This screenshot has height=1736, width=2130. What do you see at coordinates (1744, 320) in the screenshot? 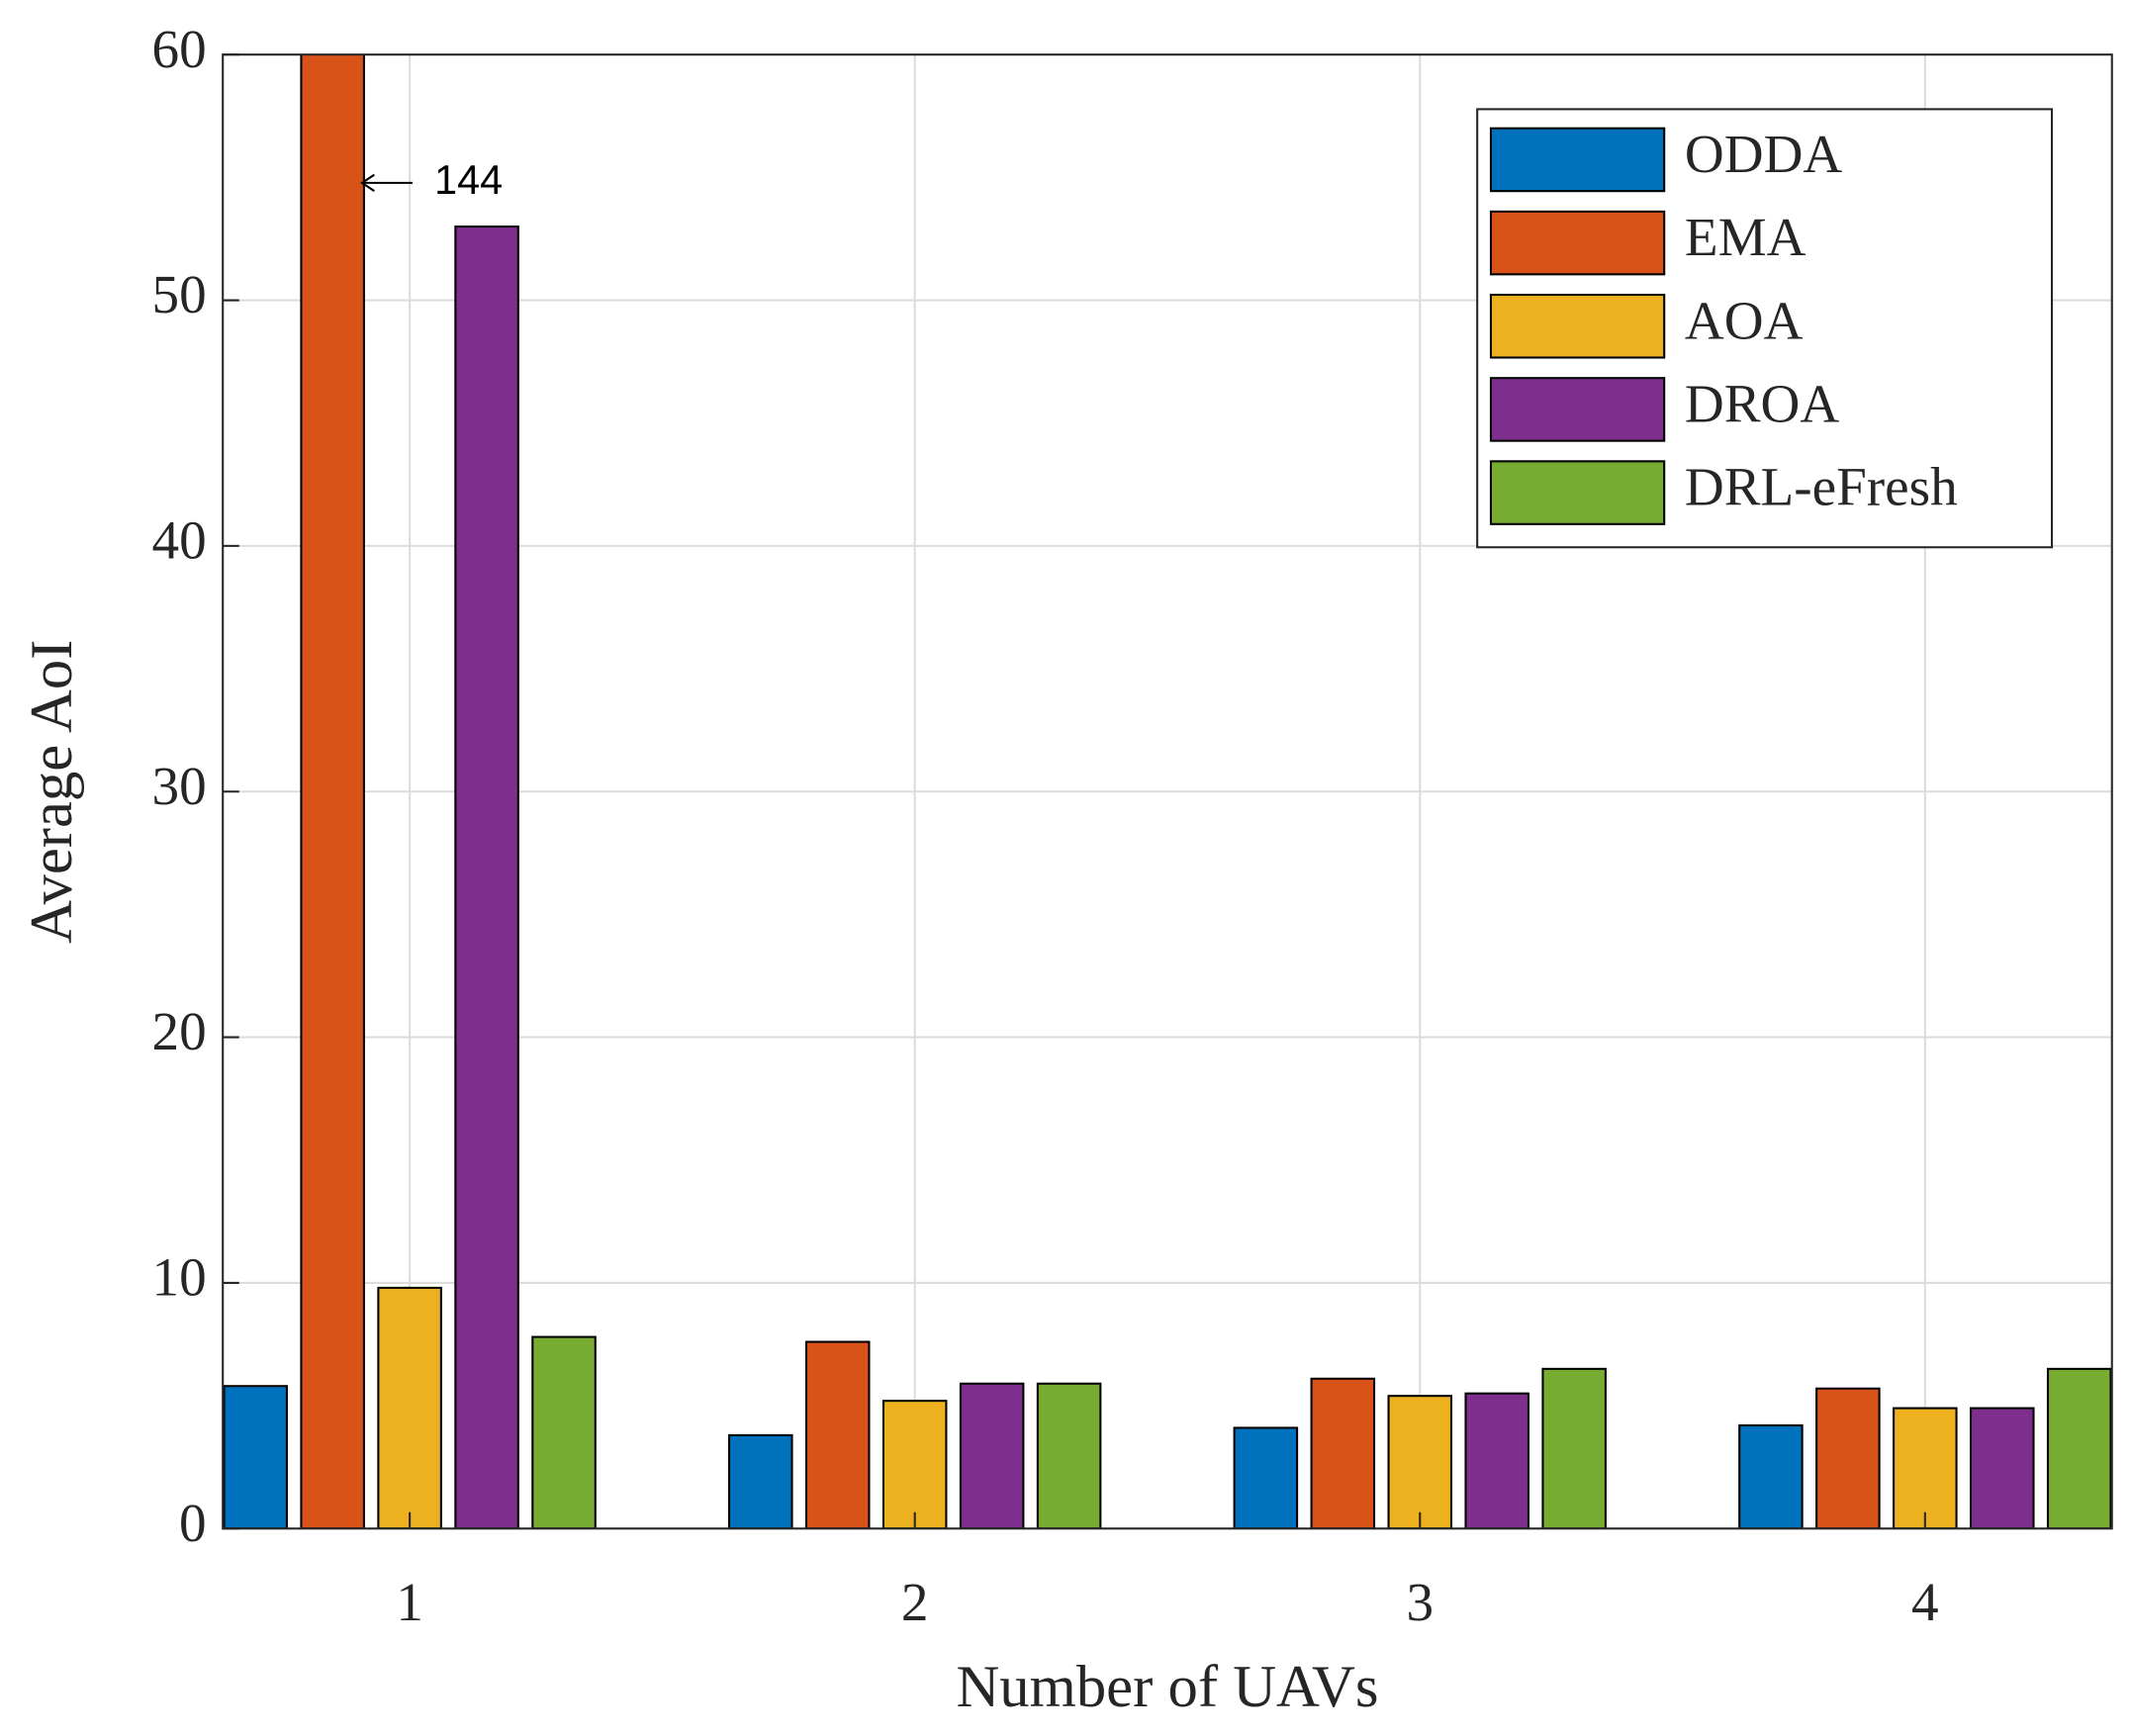
I see `legend-label: AOA` at bounding box center [1744, 320].